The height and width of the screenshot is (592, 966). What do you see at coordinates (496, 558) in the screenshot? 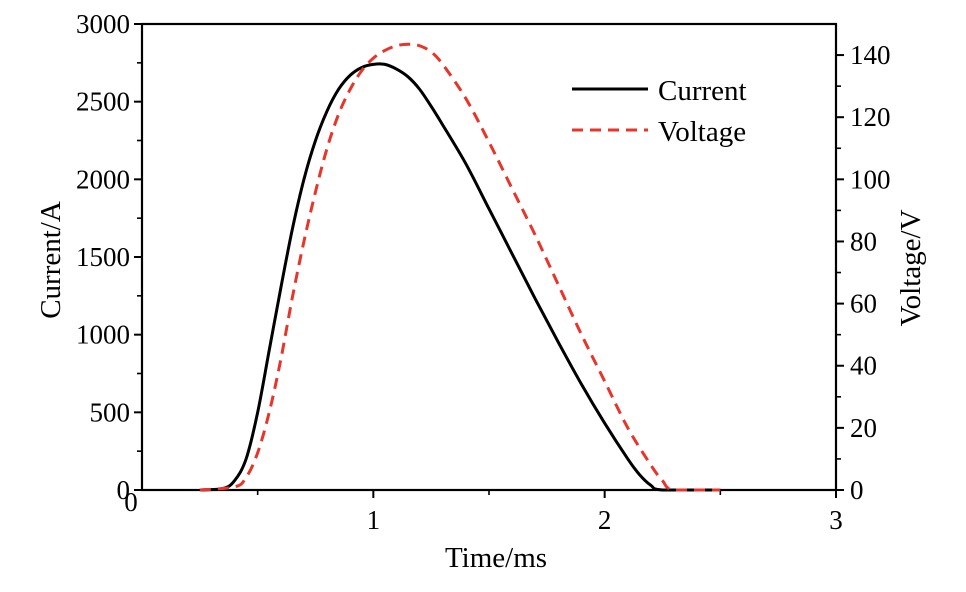
I see `x-axis-title: Time/ms` at bounding box center [496, 558].